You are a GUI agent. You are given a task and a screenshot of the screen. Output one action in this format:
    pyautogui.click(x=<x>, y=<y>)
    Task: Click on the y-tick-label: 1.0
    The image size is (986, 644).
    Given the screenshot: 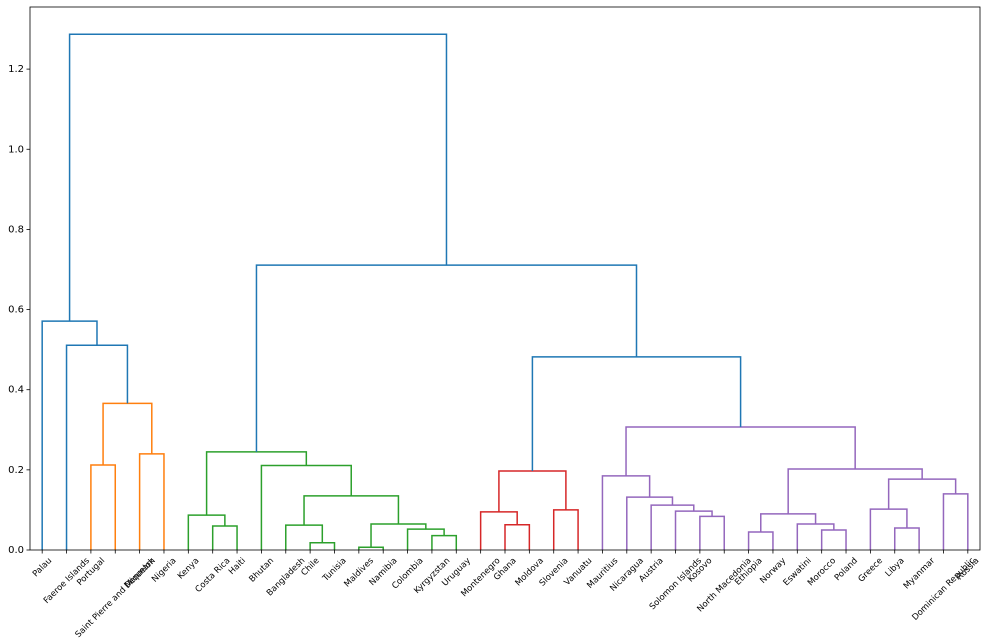 What is the action you would take?
    pyautogui.click(x=16, y=149)
    